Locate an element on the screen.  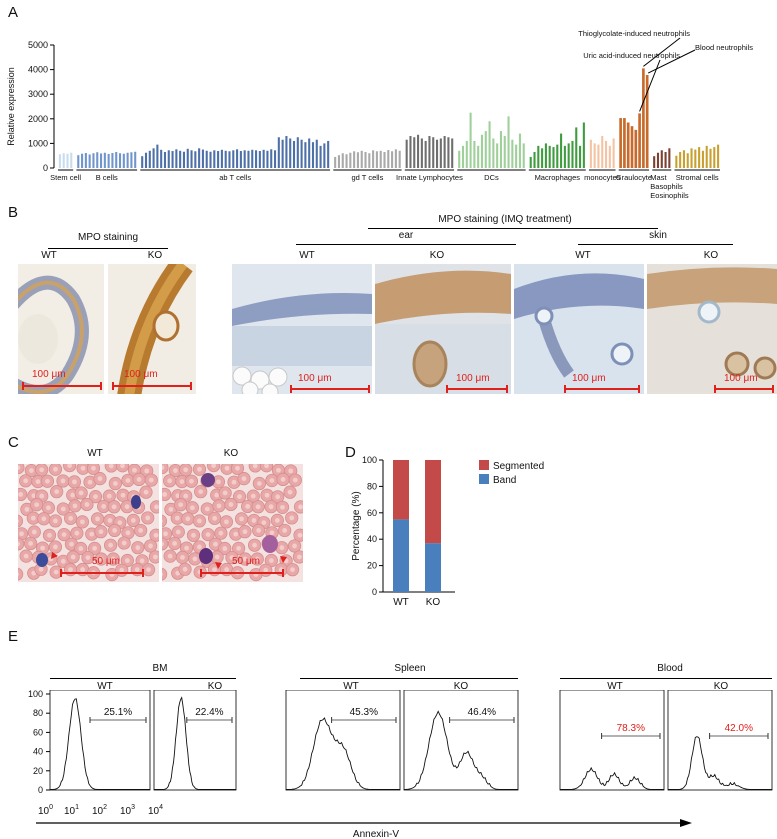
a-group-label: gd T cells is located at coordinates (368, 177).